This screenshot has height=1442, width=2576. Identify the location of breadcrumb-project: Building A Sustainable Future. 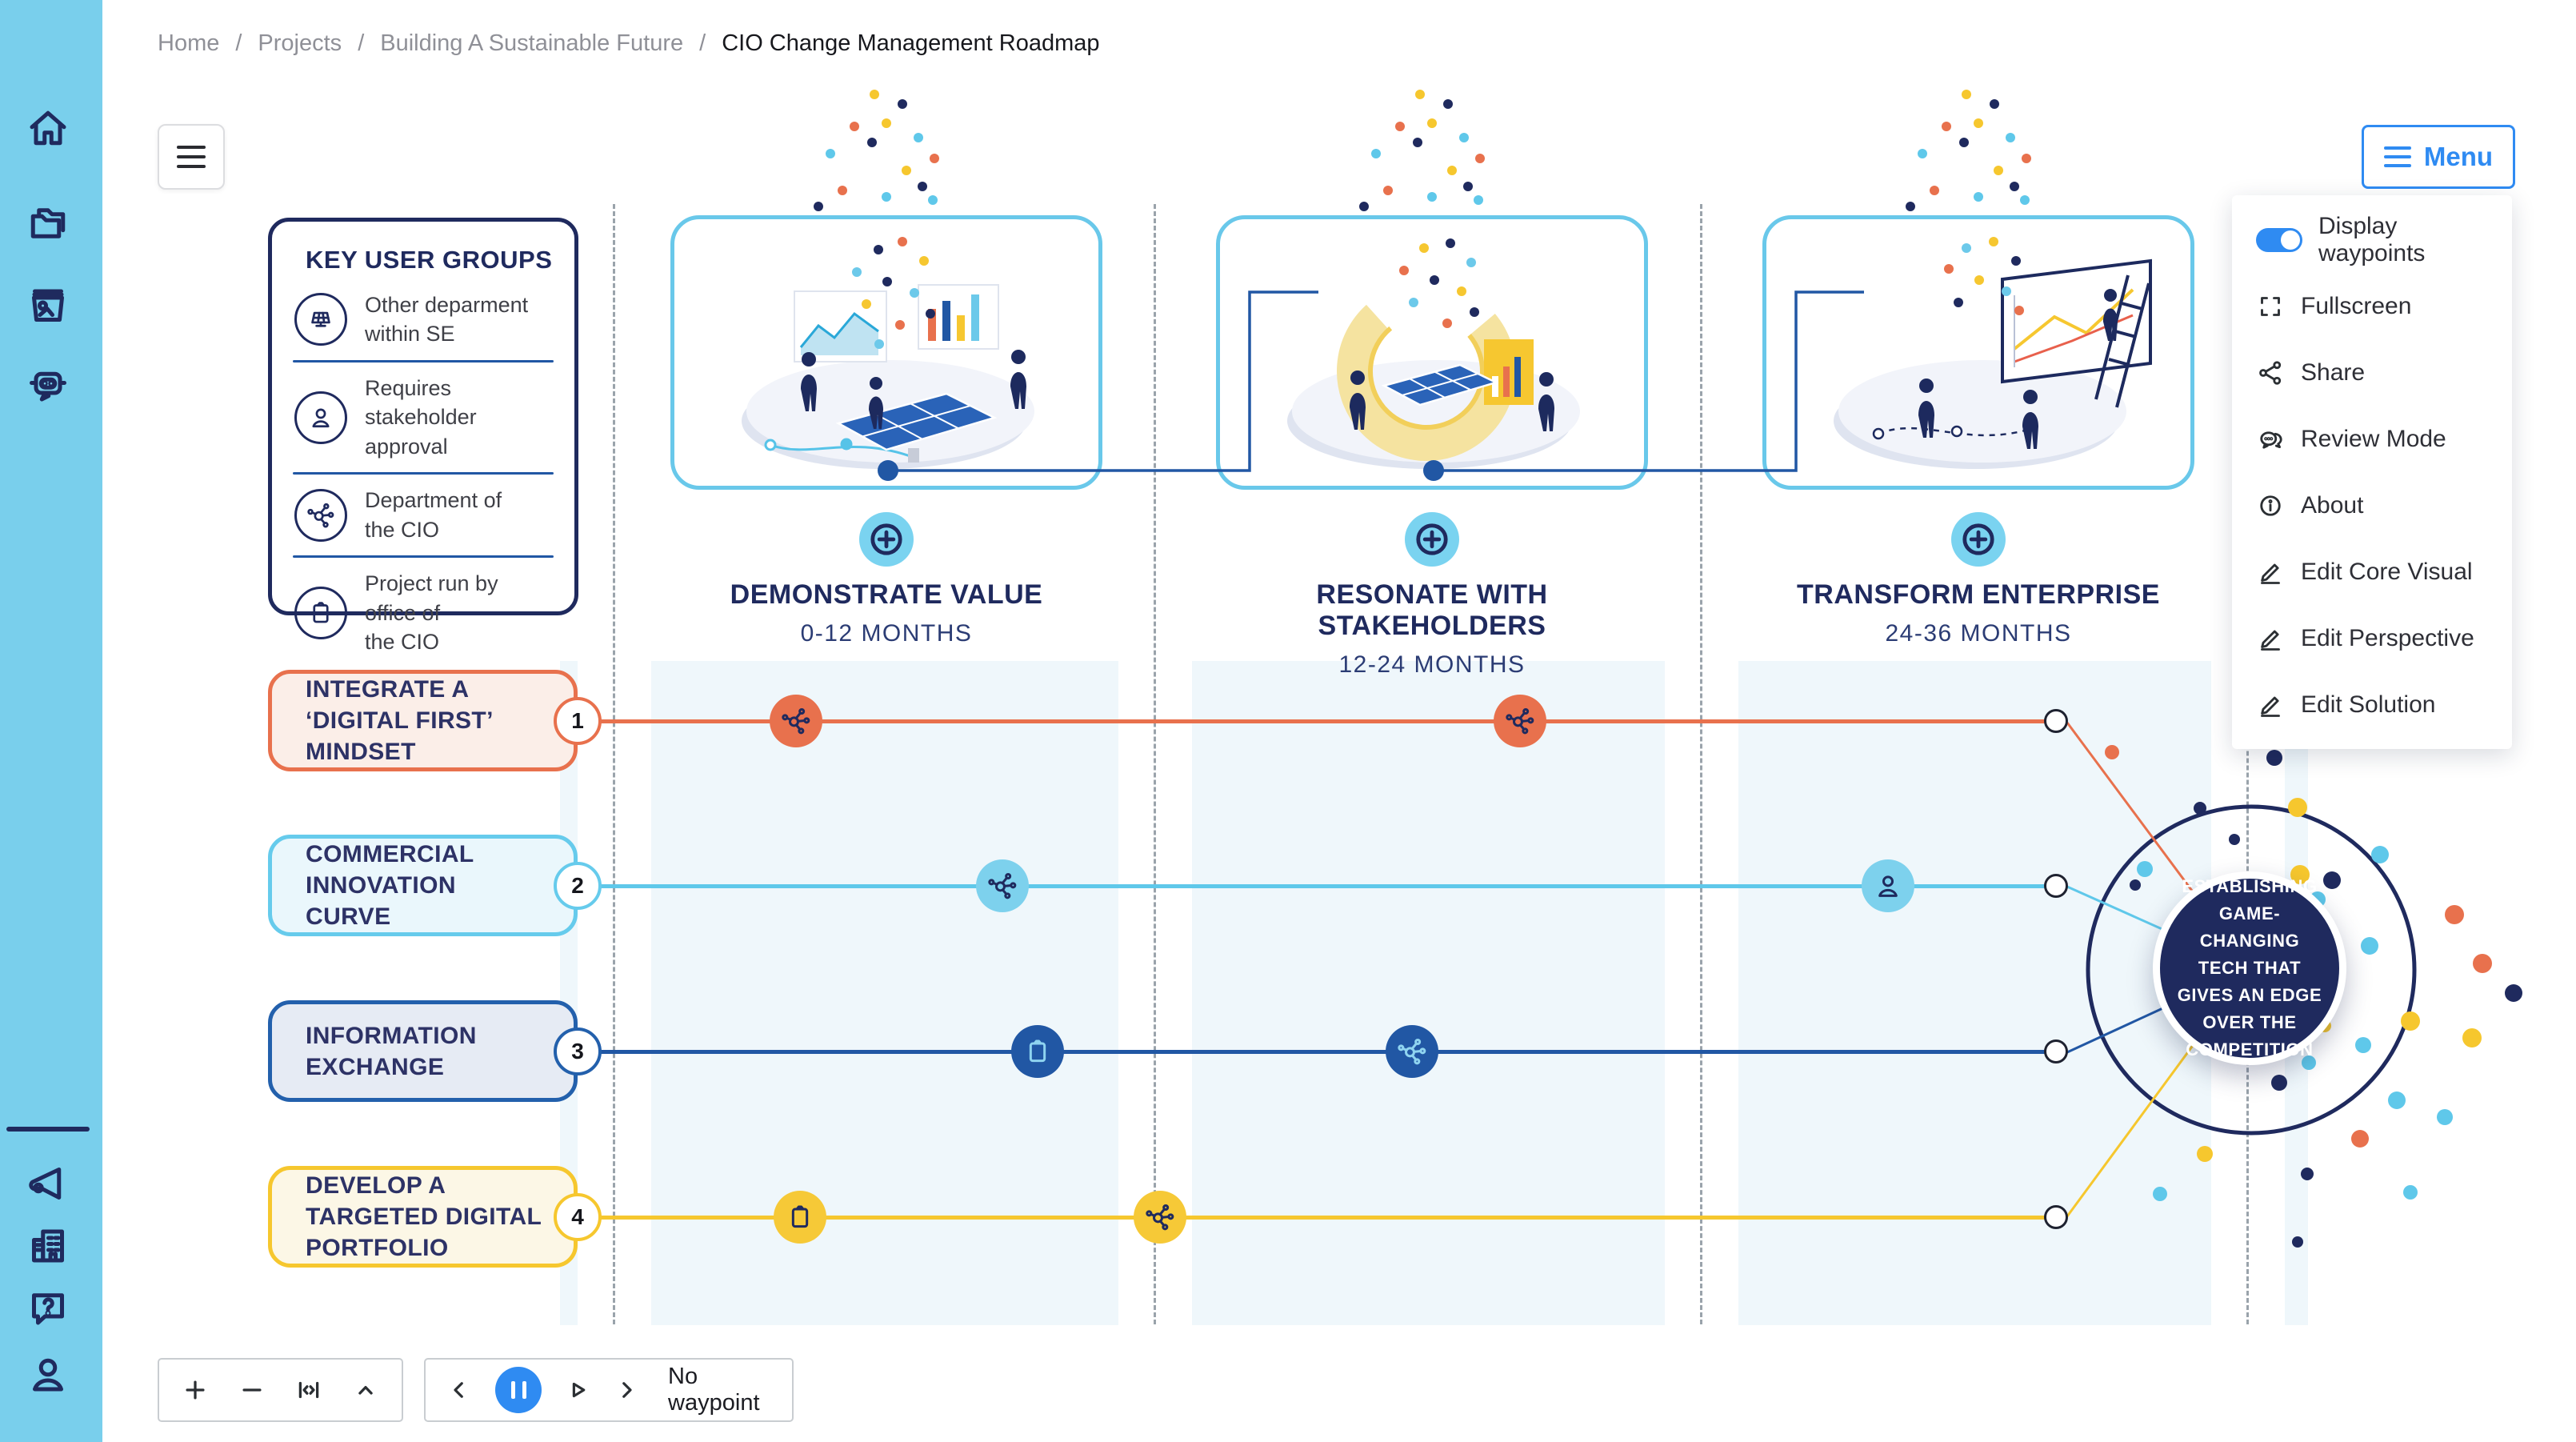
(532, 43).